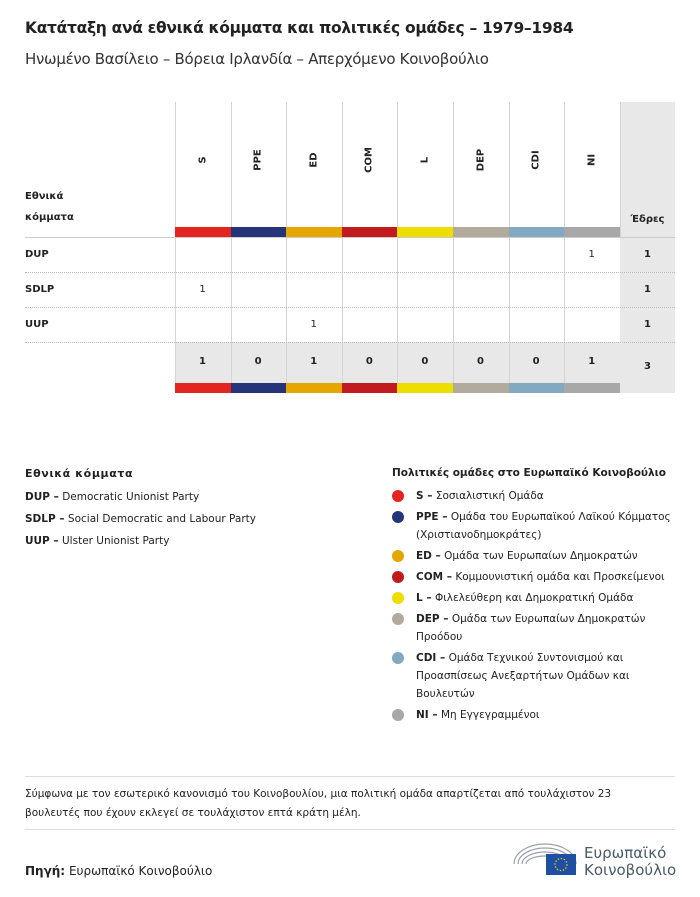  I want to click on column-header-ed: ED, so click(313, 164).